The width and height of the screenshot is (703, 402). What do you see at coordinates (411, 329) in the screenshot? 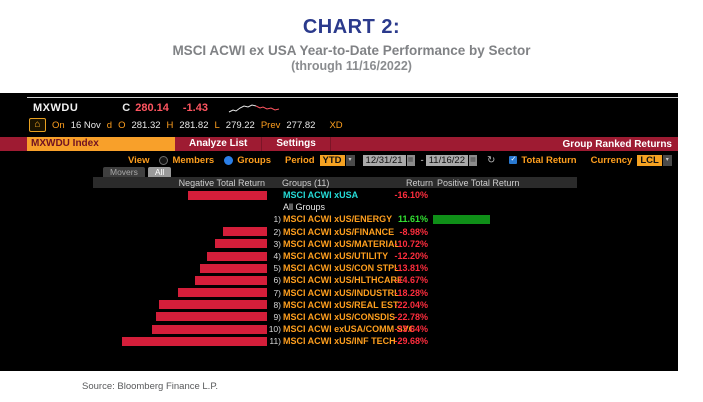
I see `row-value: -23.64%` at bounding box center [411, 329].